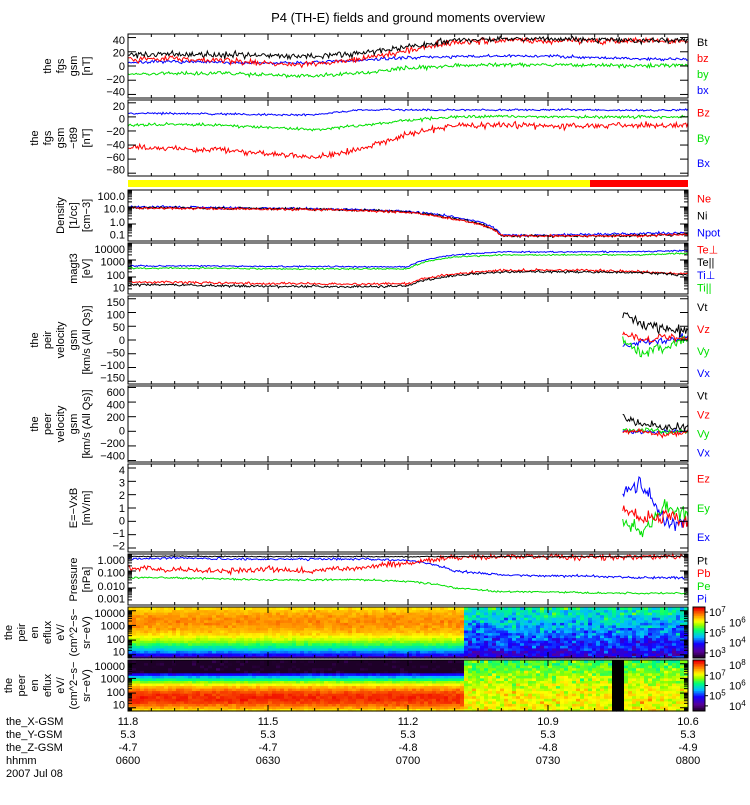 The height and width of the screenshot is (805, 750). What do you see at coordinates (34, 722) in the screenshot?
I see `x-row-label-x-gsm: the_X-GSM` at bounding box center [34, 722].